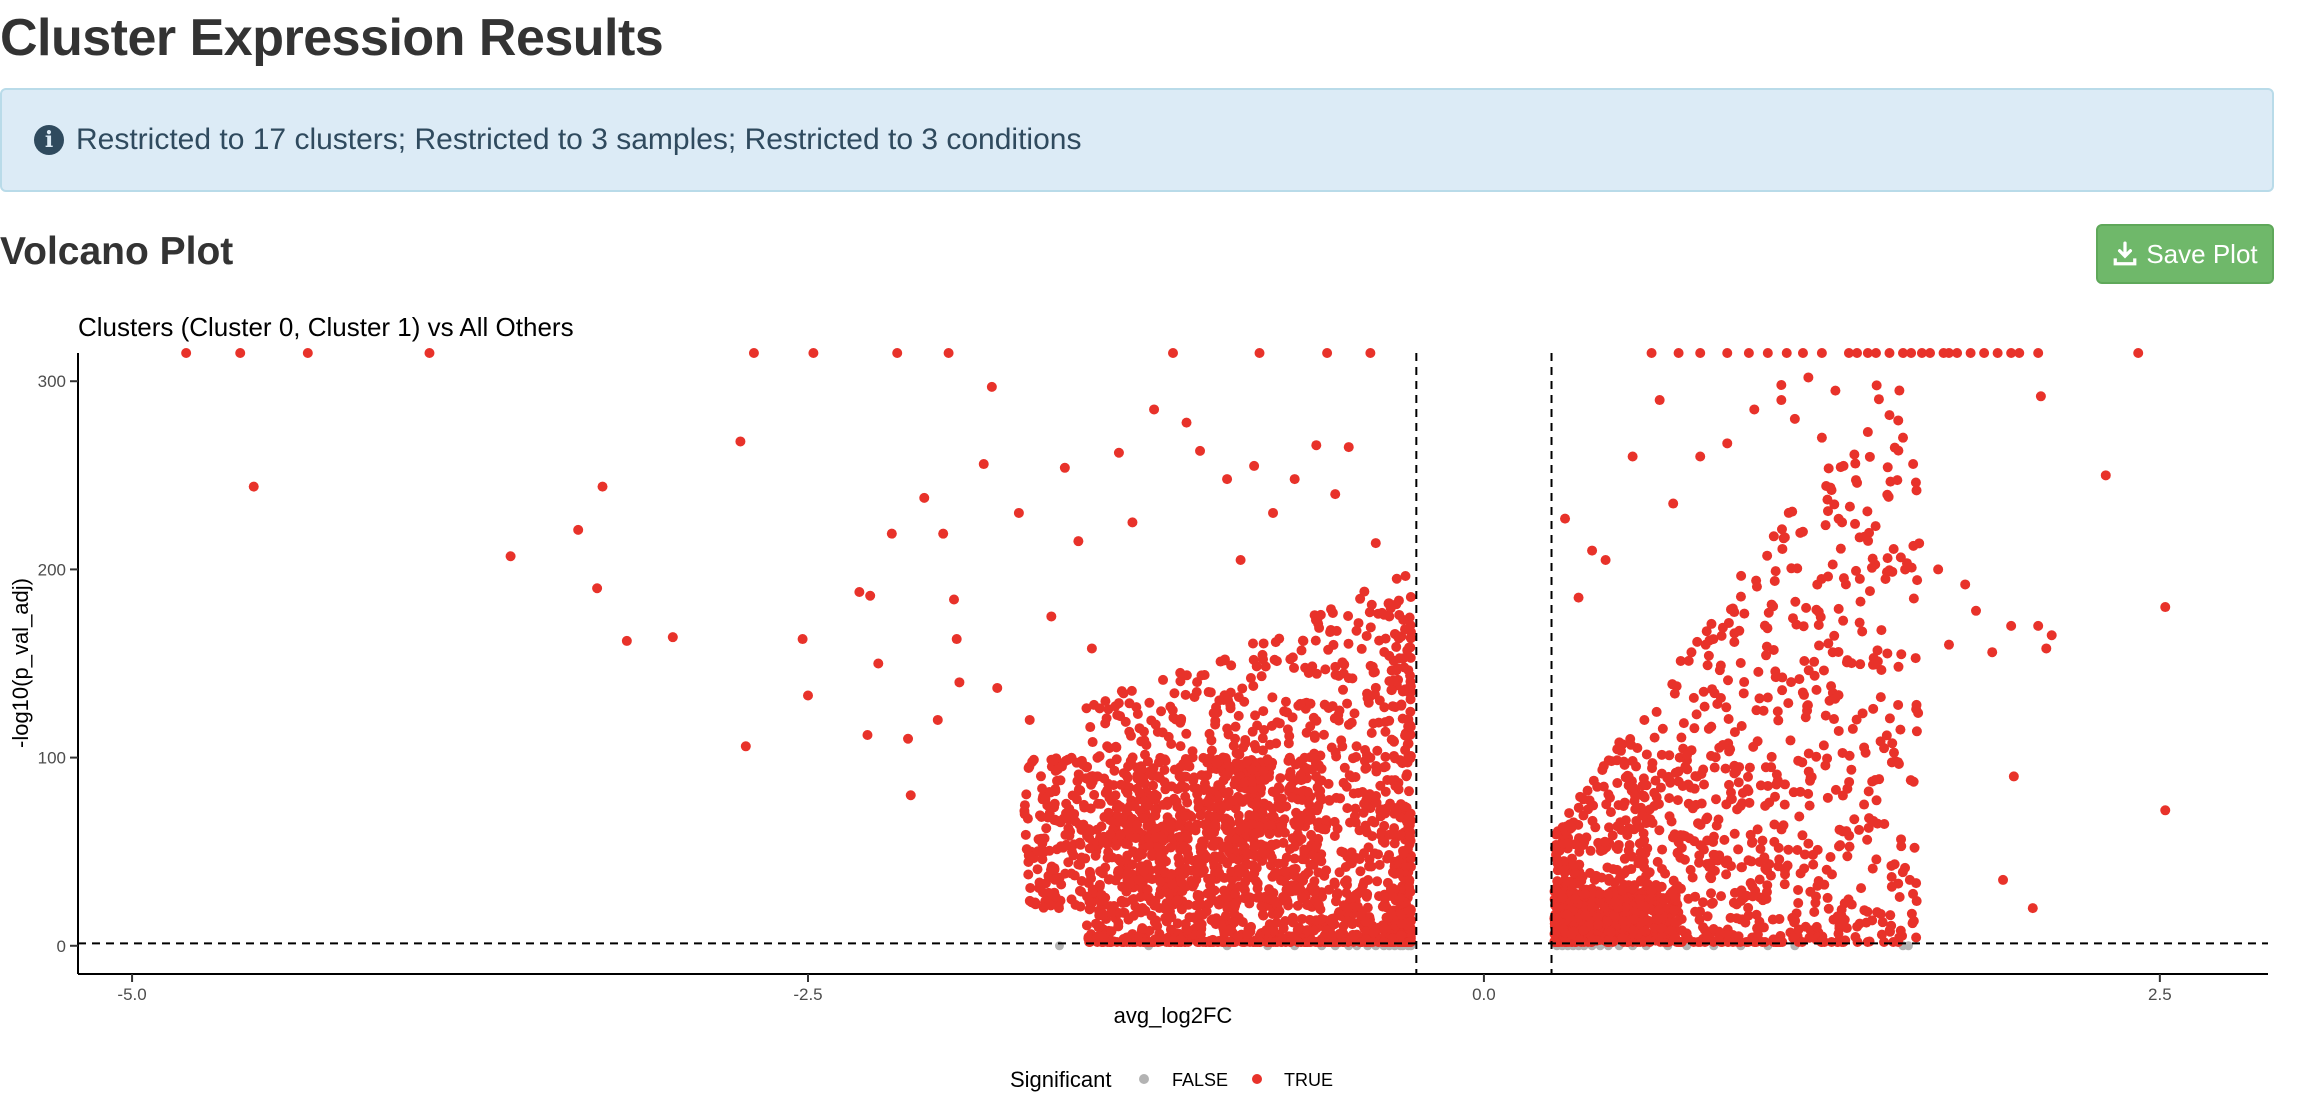  Describe the element at coordinates (807, 994) in the screenshot. I see `x-tick-label: -2.5` at that location.